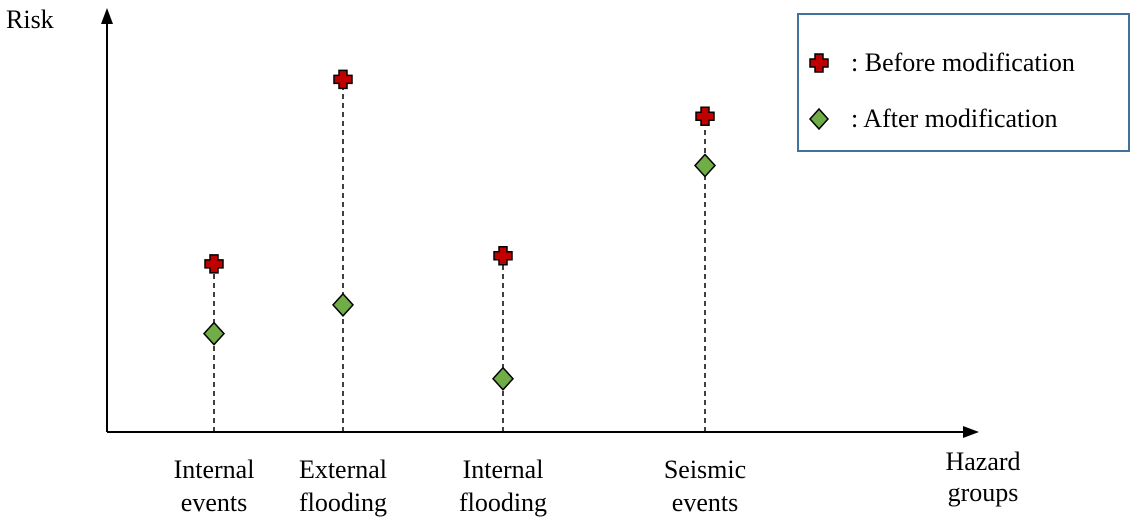  Describe the element at coordinates (705, 486) in the screenshot. I see `category-label: Seismic events` at that location.